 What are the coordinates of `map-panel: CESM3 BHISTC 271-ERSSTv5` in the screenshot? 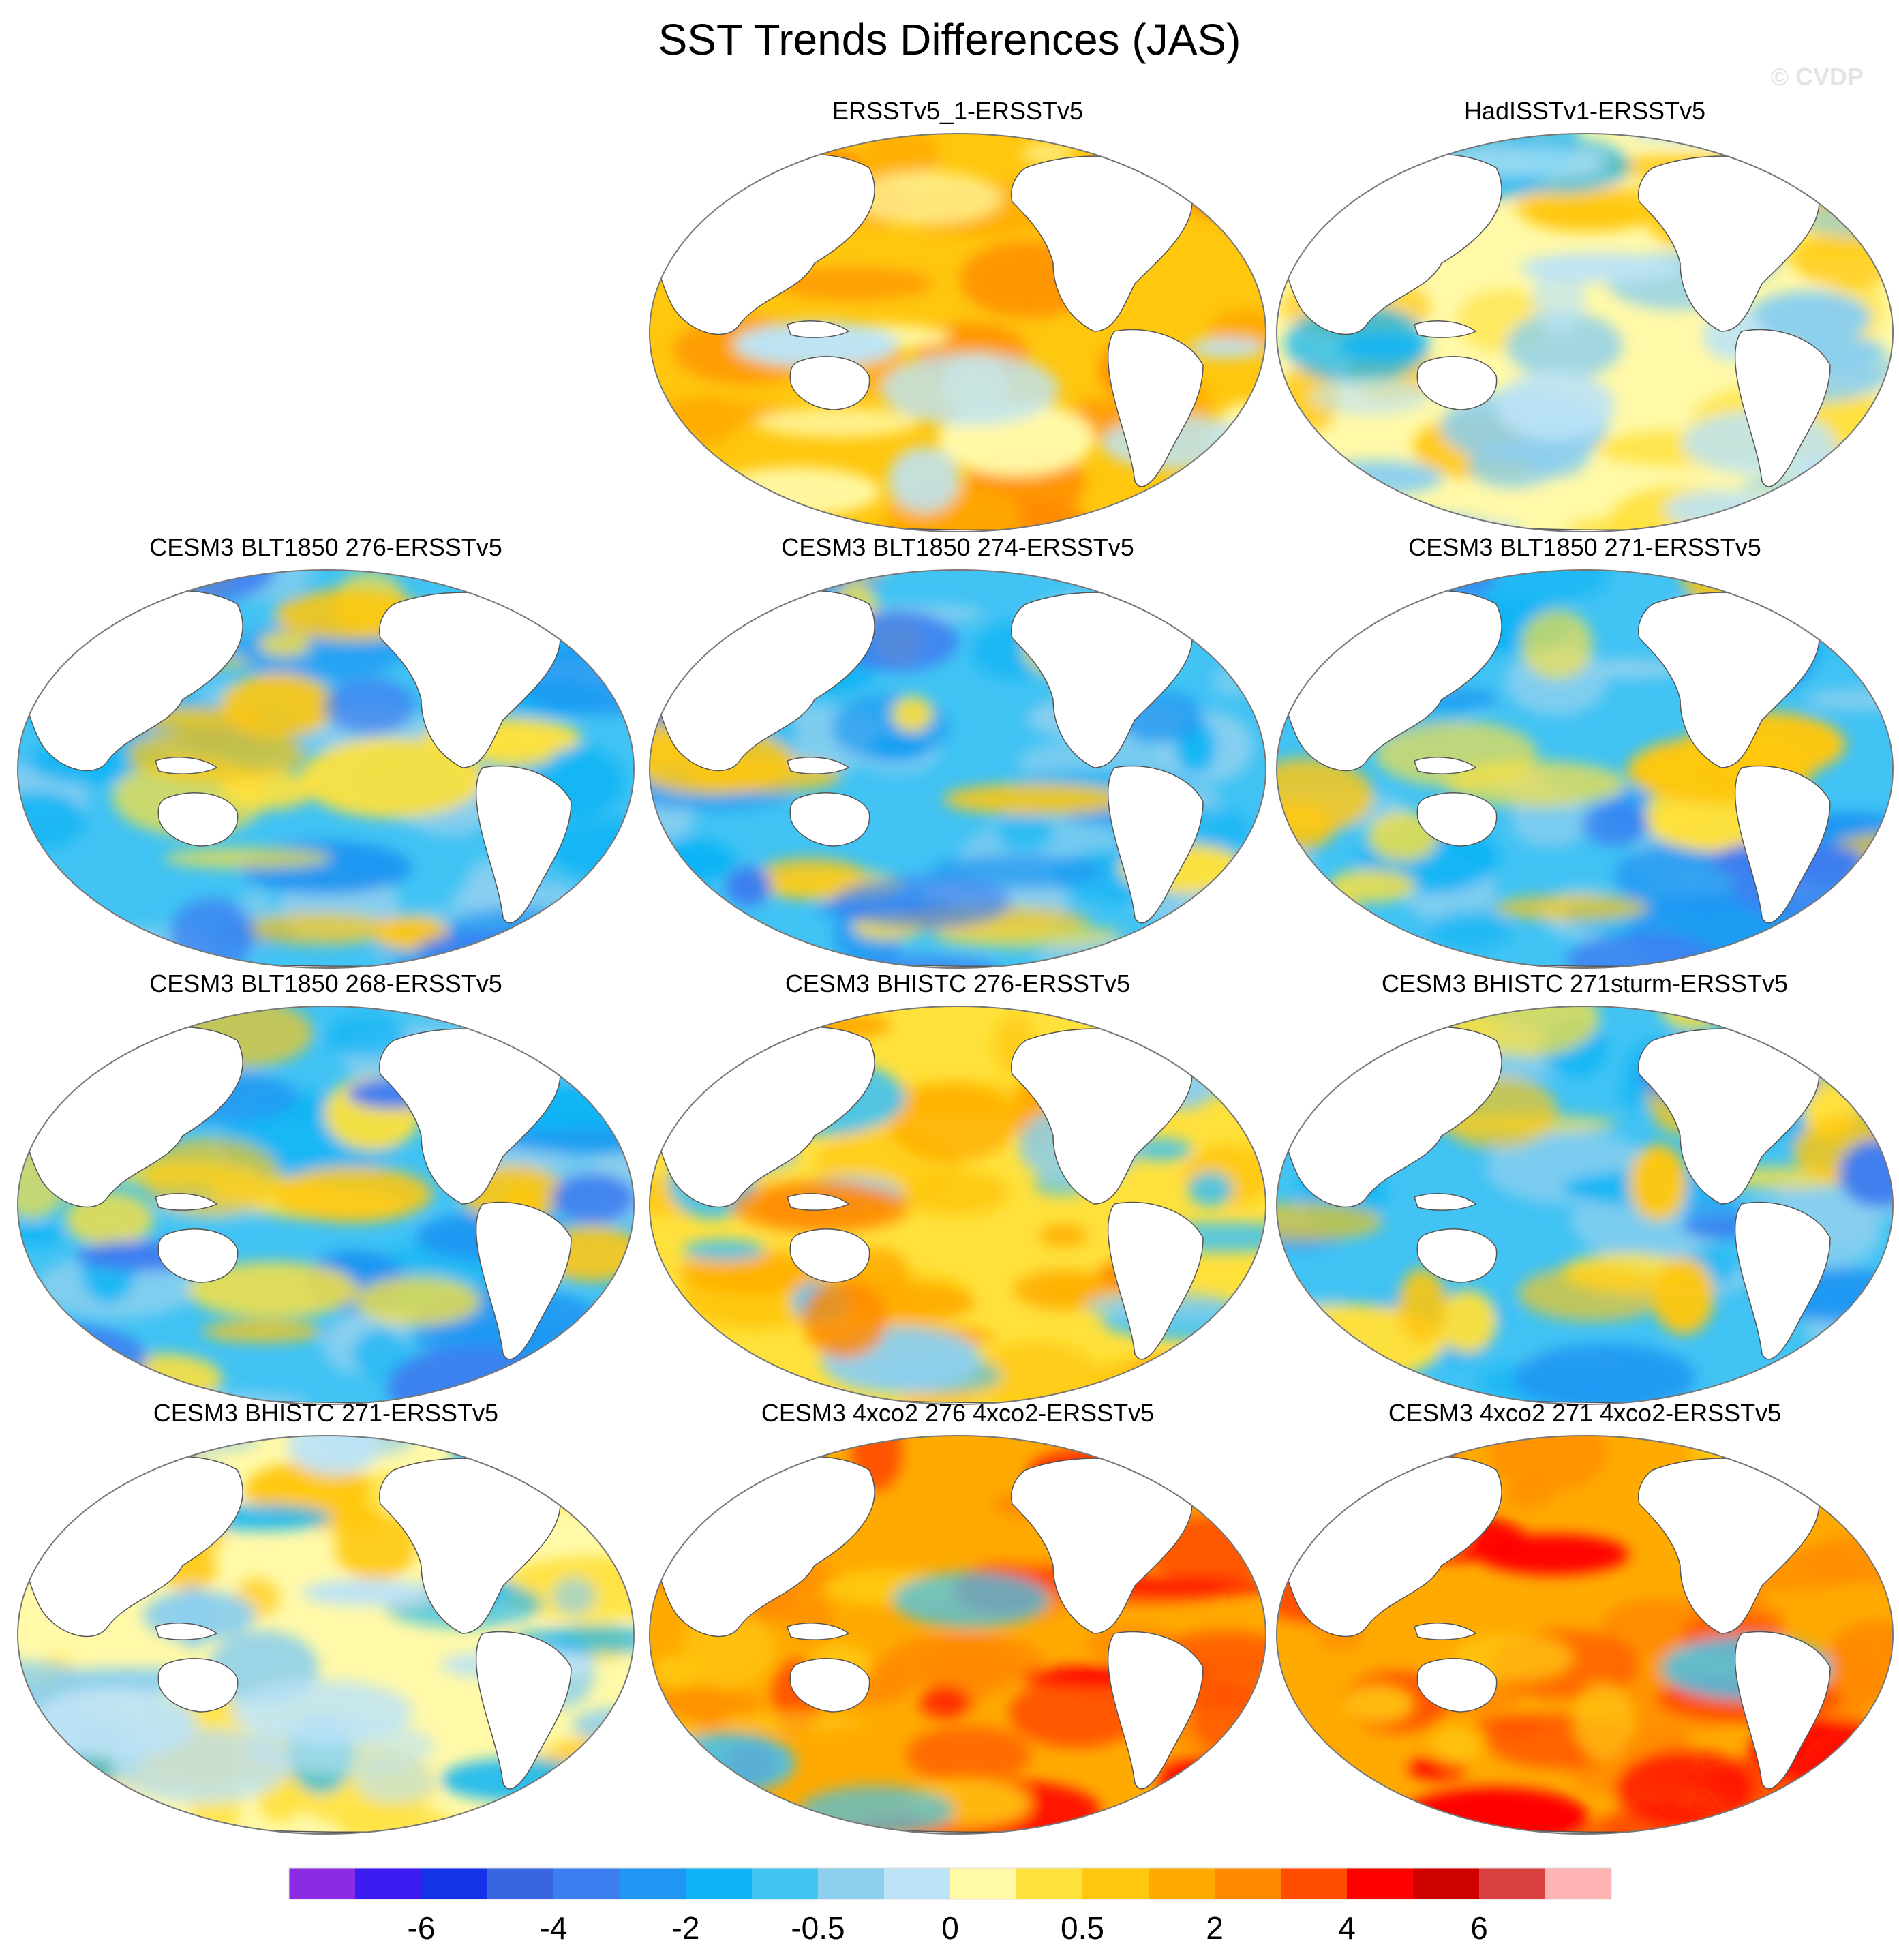 It's located at (325, 1619).